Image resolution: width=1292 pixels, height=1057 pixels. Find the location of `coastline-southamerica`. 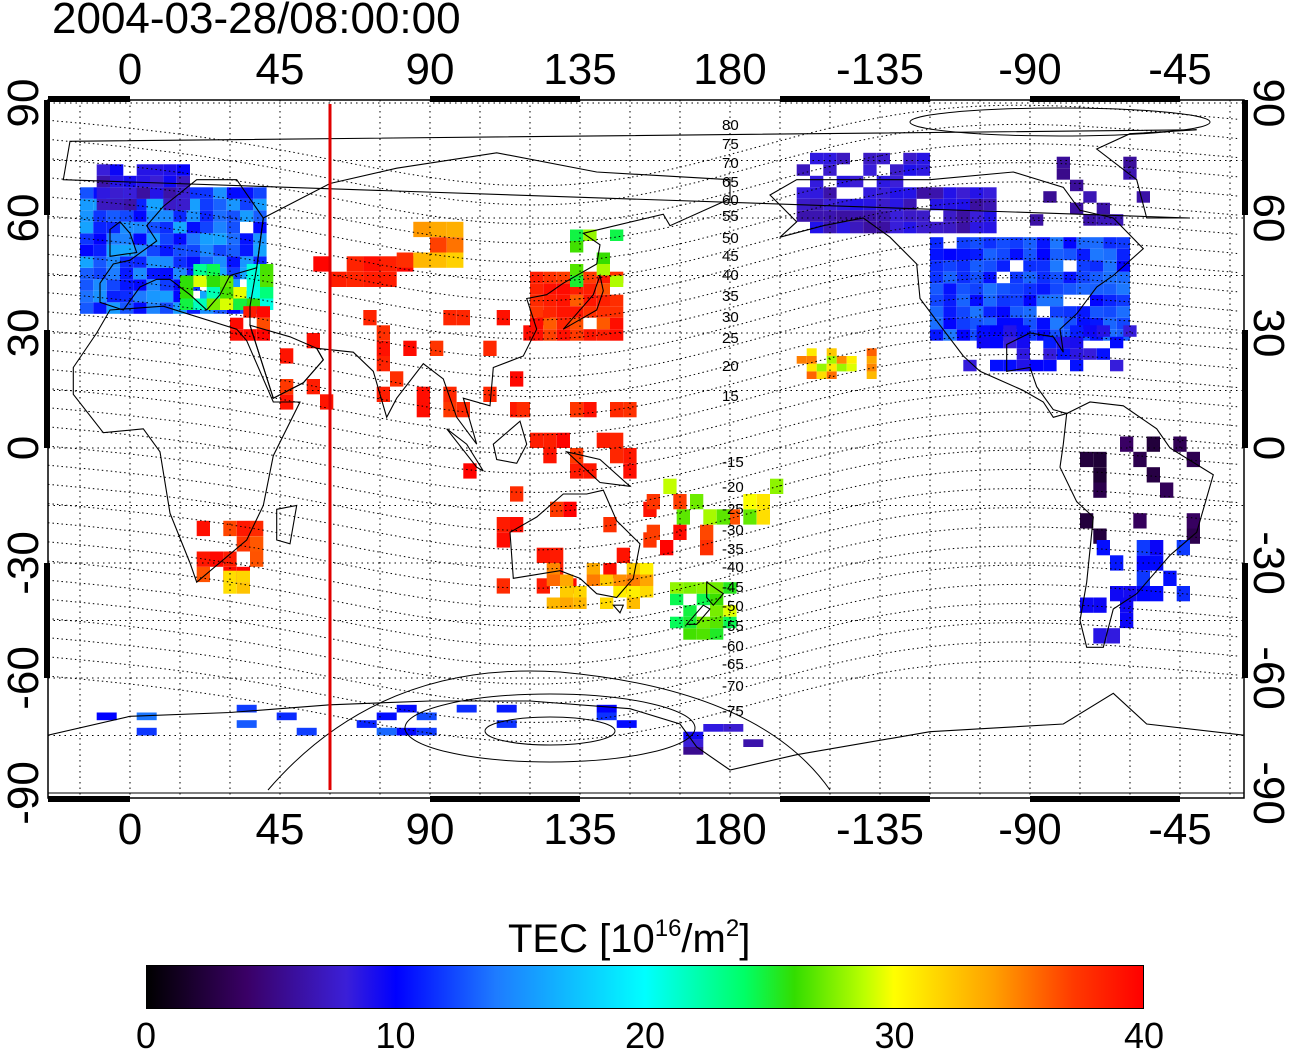

coastline-southamerica is located at coordinates (1136, 524).